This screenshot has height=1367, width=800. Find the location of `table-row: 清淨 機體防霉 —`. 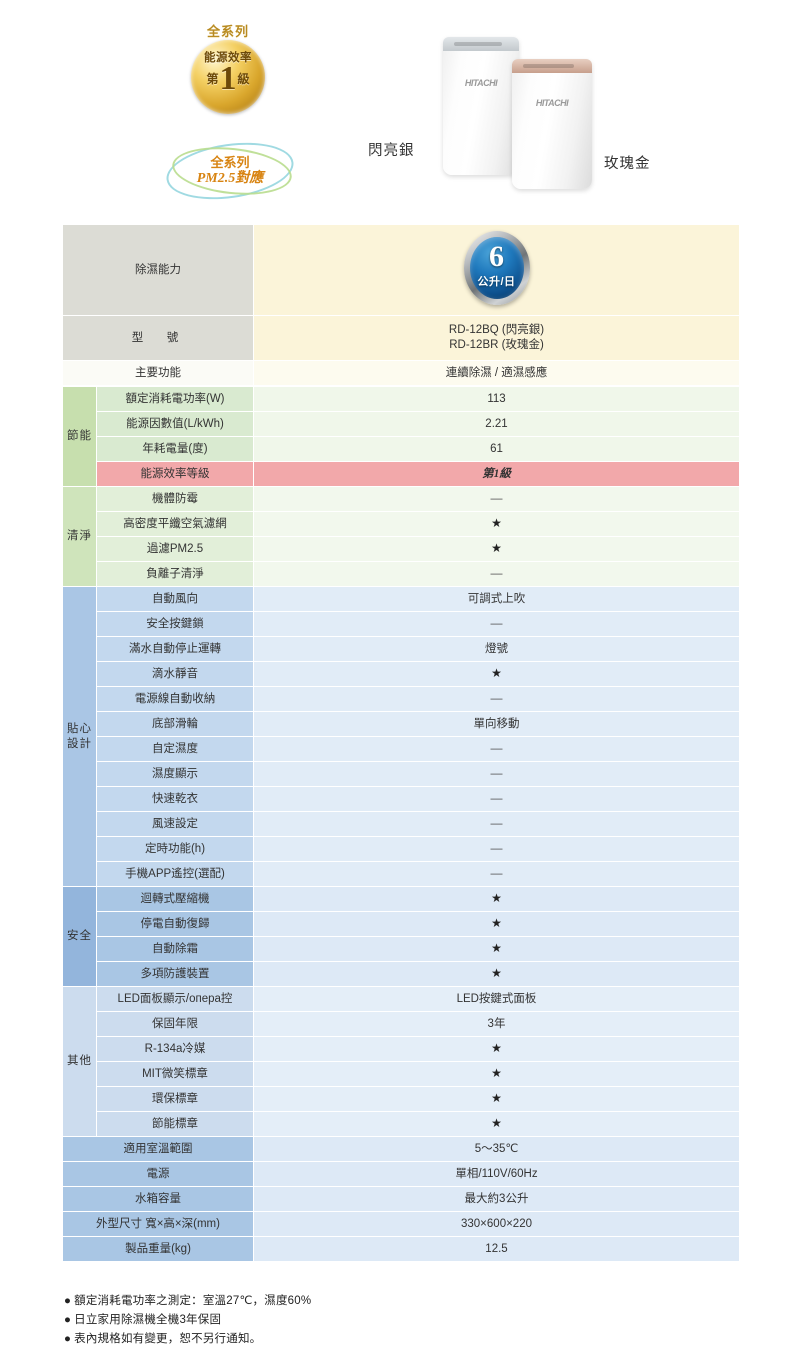

table-row: 清淨 機體防霉 — is located at coordinates (401, 536).